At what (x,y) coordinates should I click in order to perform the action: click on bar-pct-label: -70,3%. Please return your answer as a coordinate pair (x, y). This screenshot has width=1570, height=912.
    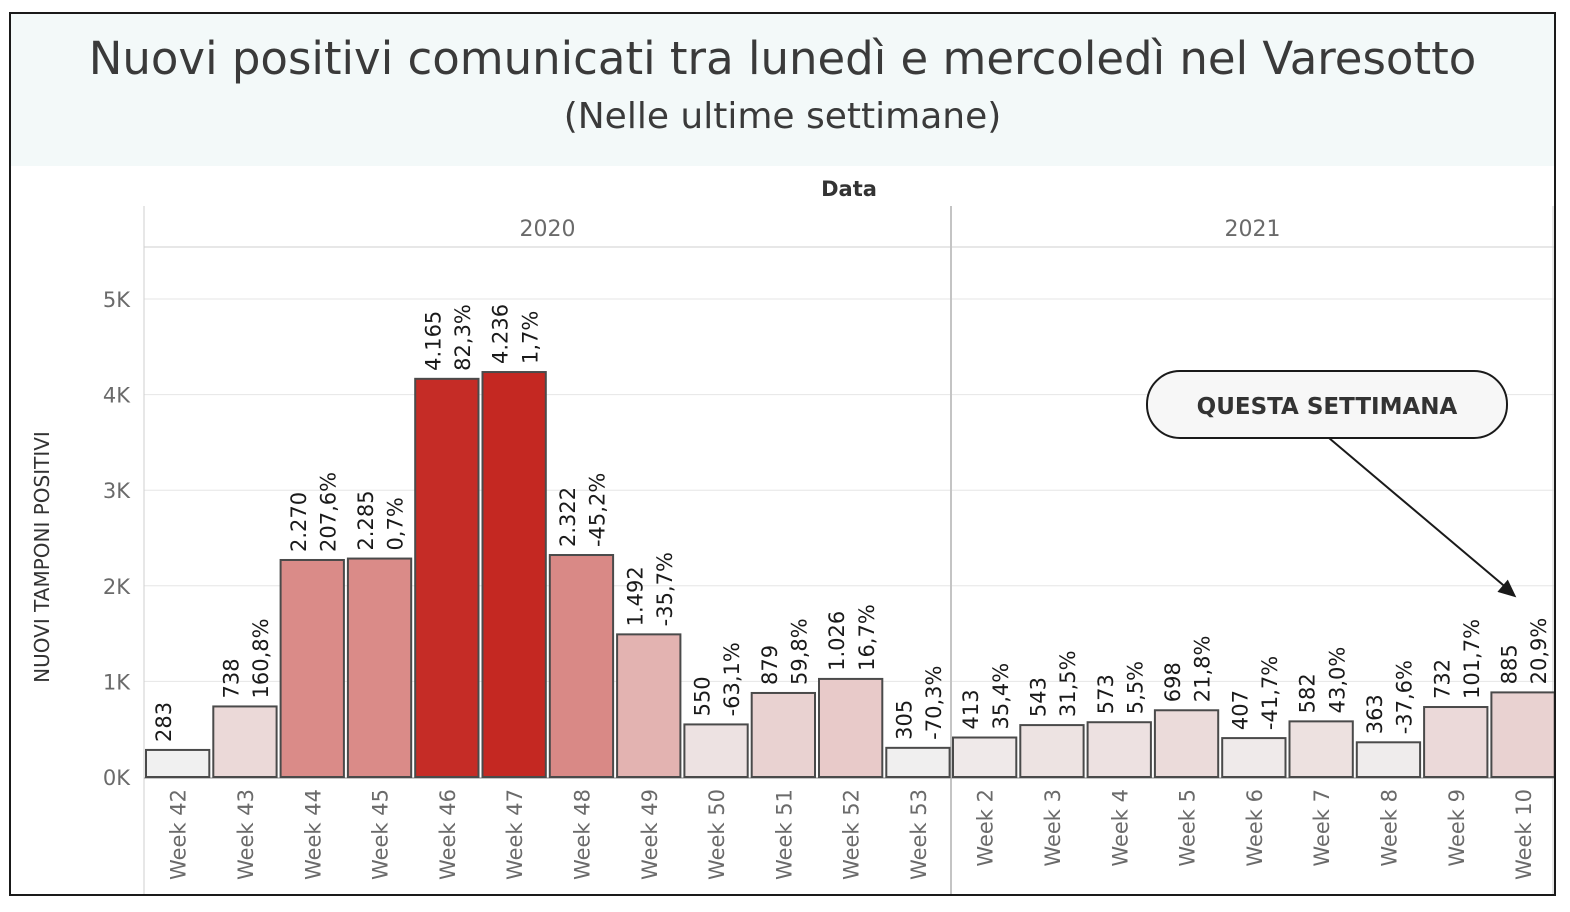
    Looking at the image, I should click on (934, 703).